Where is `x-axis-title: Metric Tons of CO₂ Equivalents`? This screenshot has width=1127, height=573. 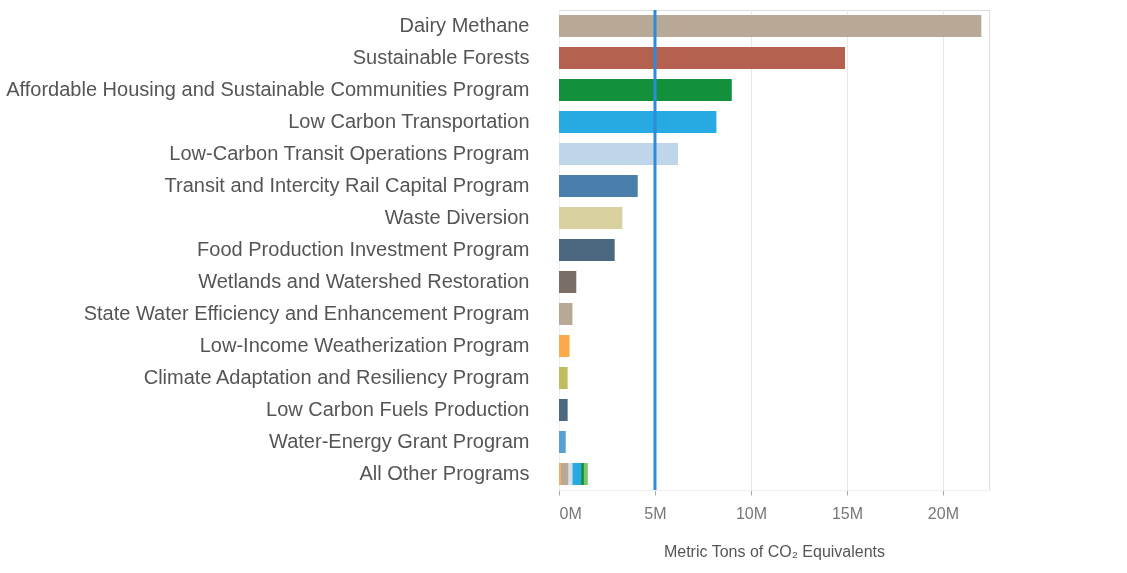
x-axis-title: Metric Tons of CO₂ Equivalents is located at coordinates (774, 551).